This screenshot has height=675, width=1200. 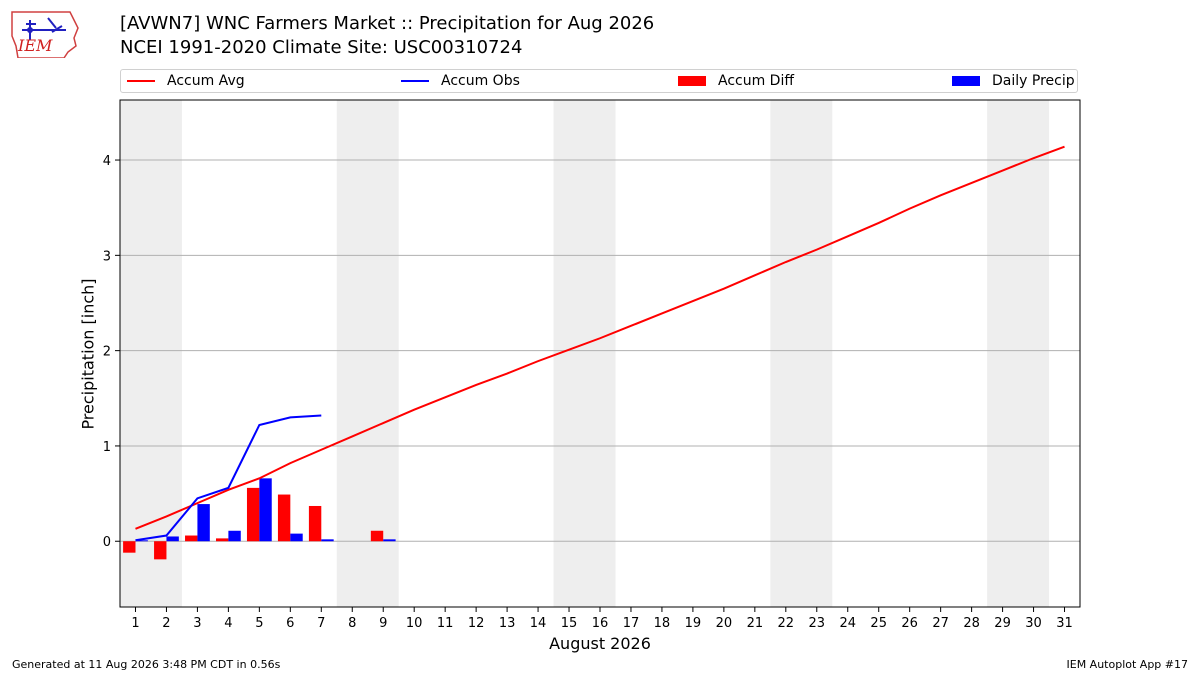 I want to click on x-tick-label: 14, so click(x=538, y=623).